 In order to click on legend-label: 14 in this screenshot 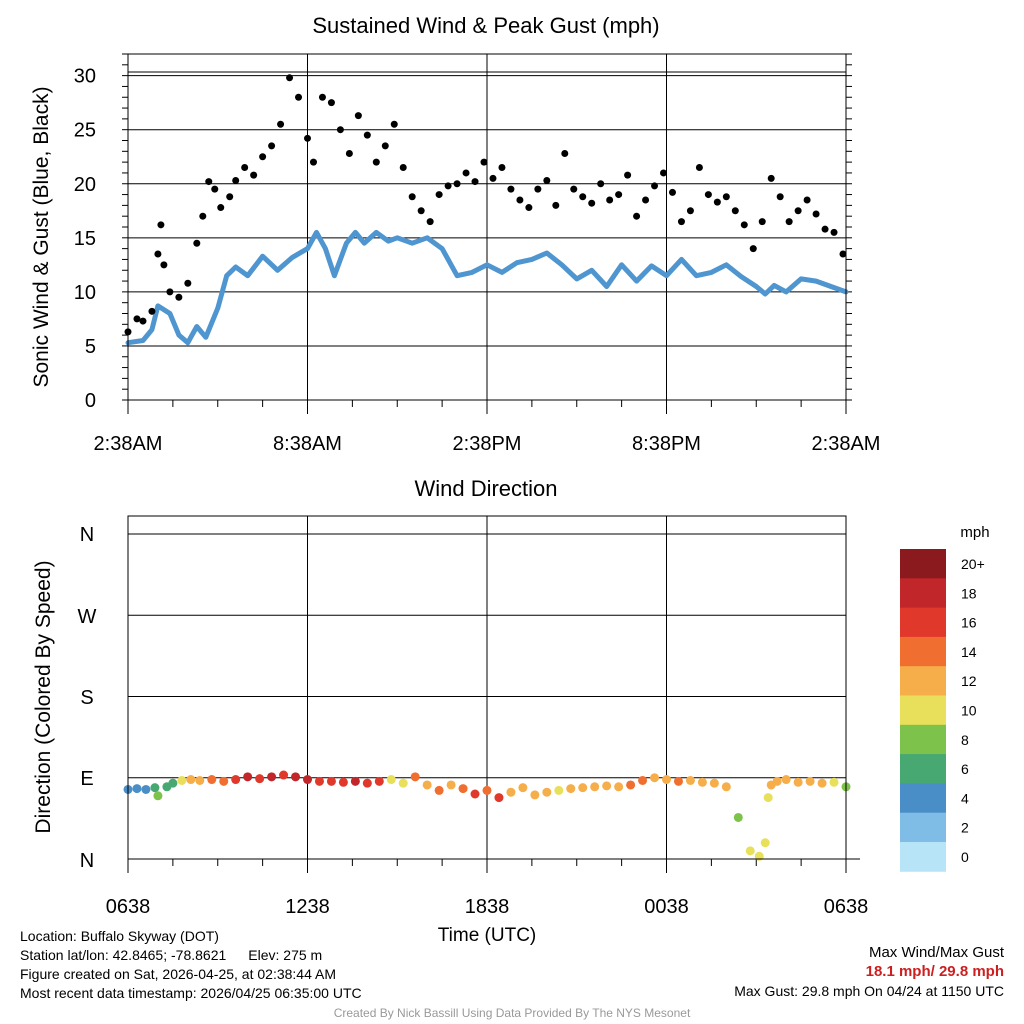, I will do `click(969, 652)`.